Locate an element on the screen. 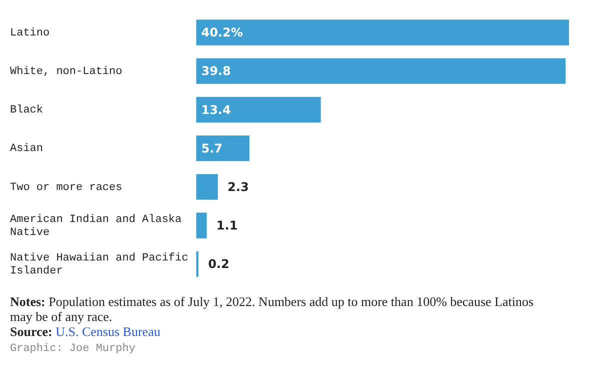  data-label: 39.8 is located at coordinates (216, 71).